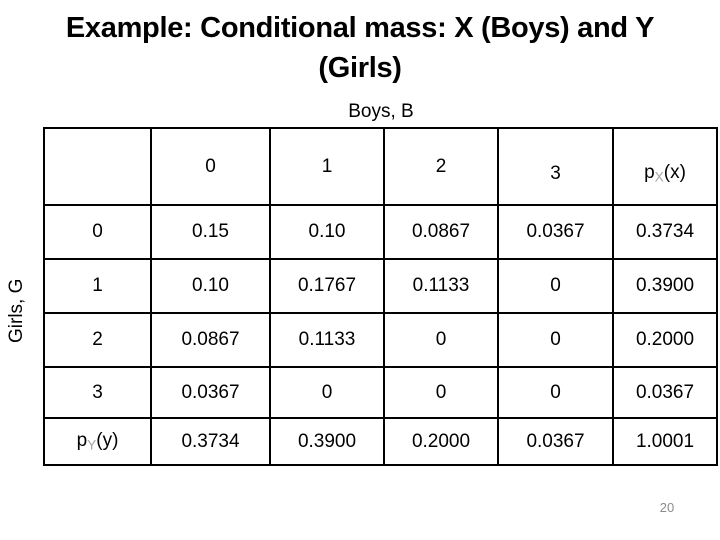 This screenshot has width=720, height=540. I want to click on col-header-0: 0, so click(210, 166).